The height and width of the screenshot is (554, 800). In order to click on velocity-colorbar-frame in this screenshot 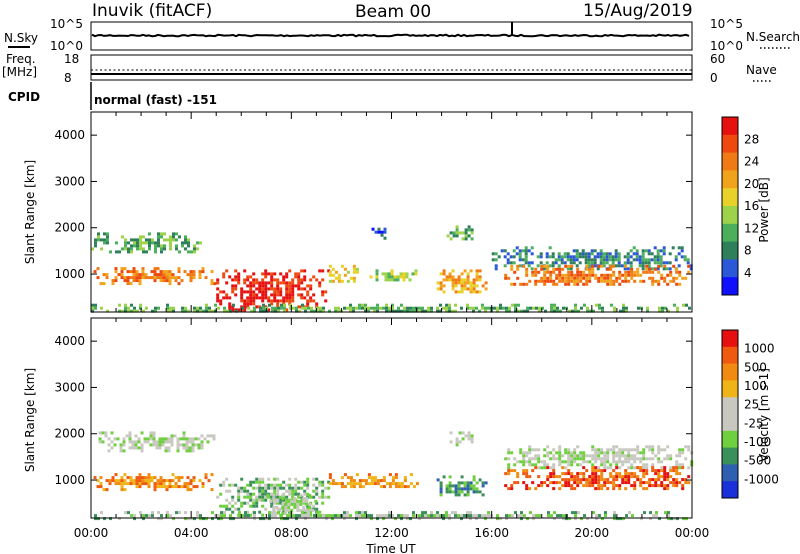, I will do `click(730, 414)`.